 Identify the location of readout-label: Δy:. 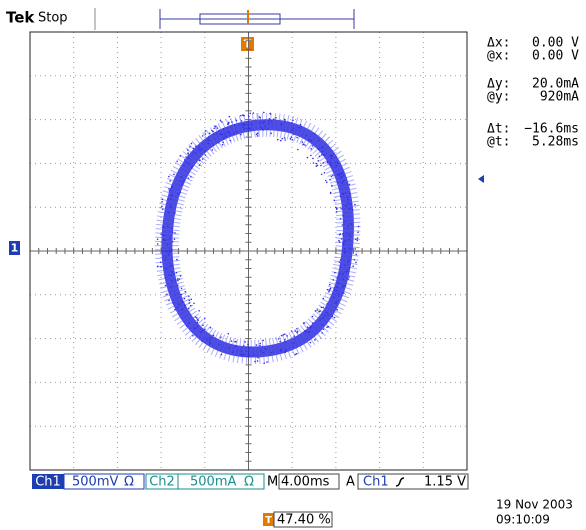
(498, 84).